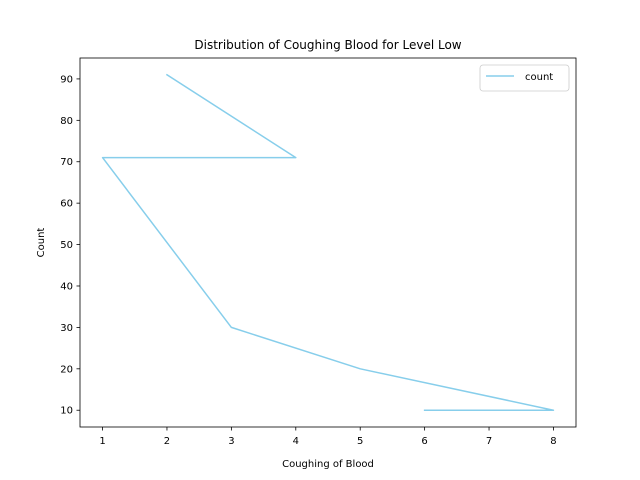 This screenshot has width=640, height=480. What do you see at coordinates (66, 411) in the screenshot?
I see `y-tick-label: 10` at bounding box center [66, 411].